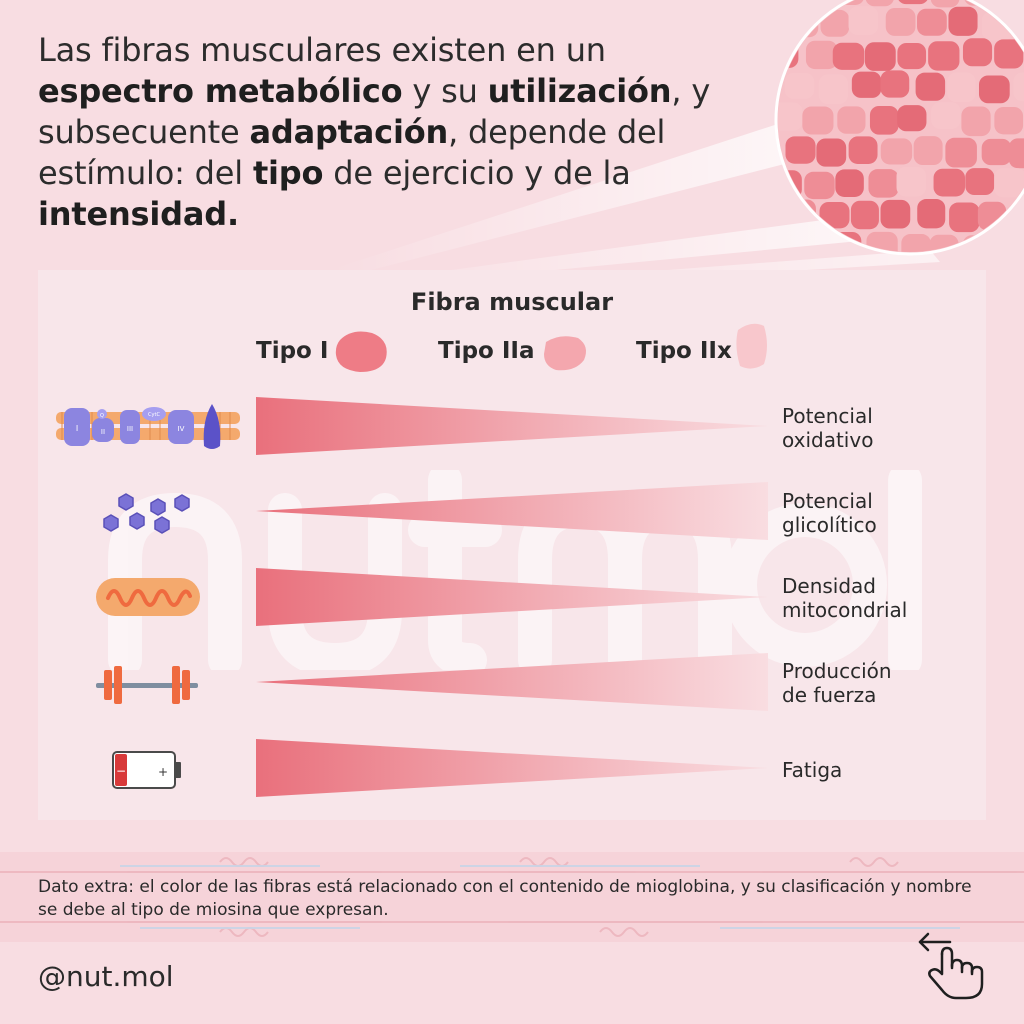 The image size is (1024, 1024). What do you see at coordinates (292, 351) in the screenshot?
I see `fiber-type-i-label: Tipo I` at bounding box center [292, 351].